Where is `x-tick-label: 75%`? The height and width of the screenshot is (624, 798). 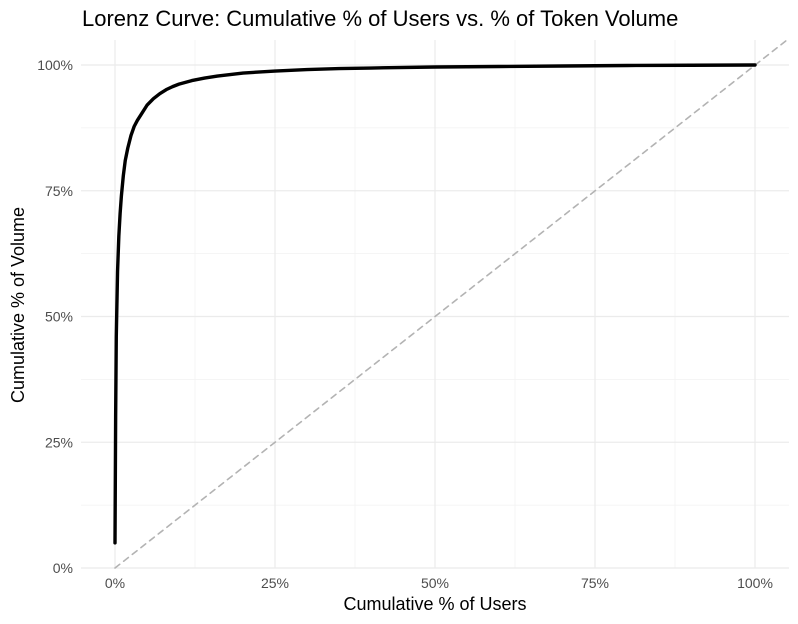 x-tick-label: 75% is located at coordinates (595, 583).